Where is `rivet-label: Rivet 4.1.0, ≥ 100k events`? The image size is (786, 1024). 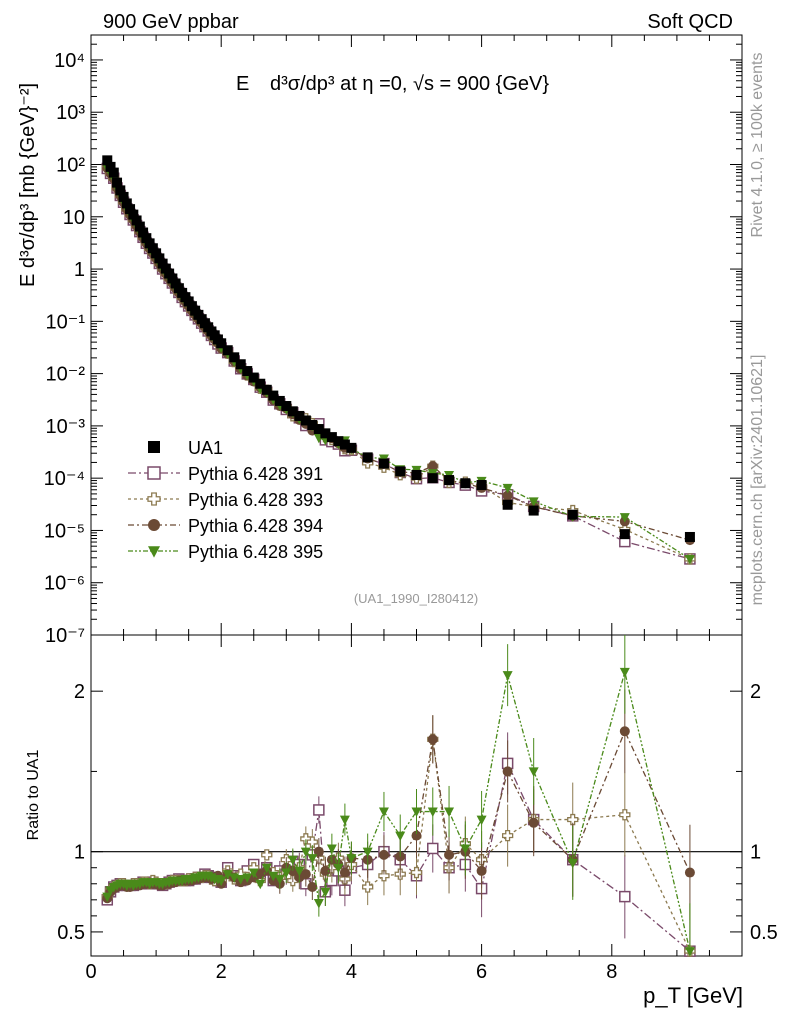 rivet-label: Rivet 4.1.0, ≥ 100k events is located at coordinates (757, 145).